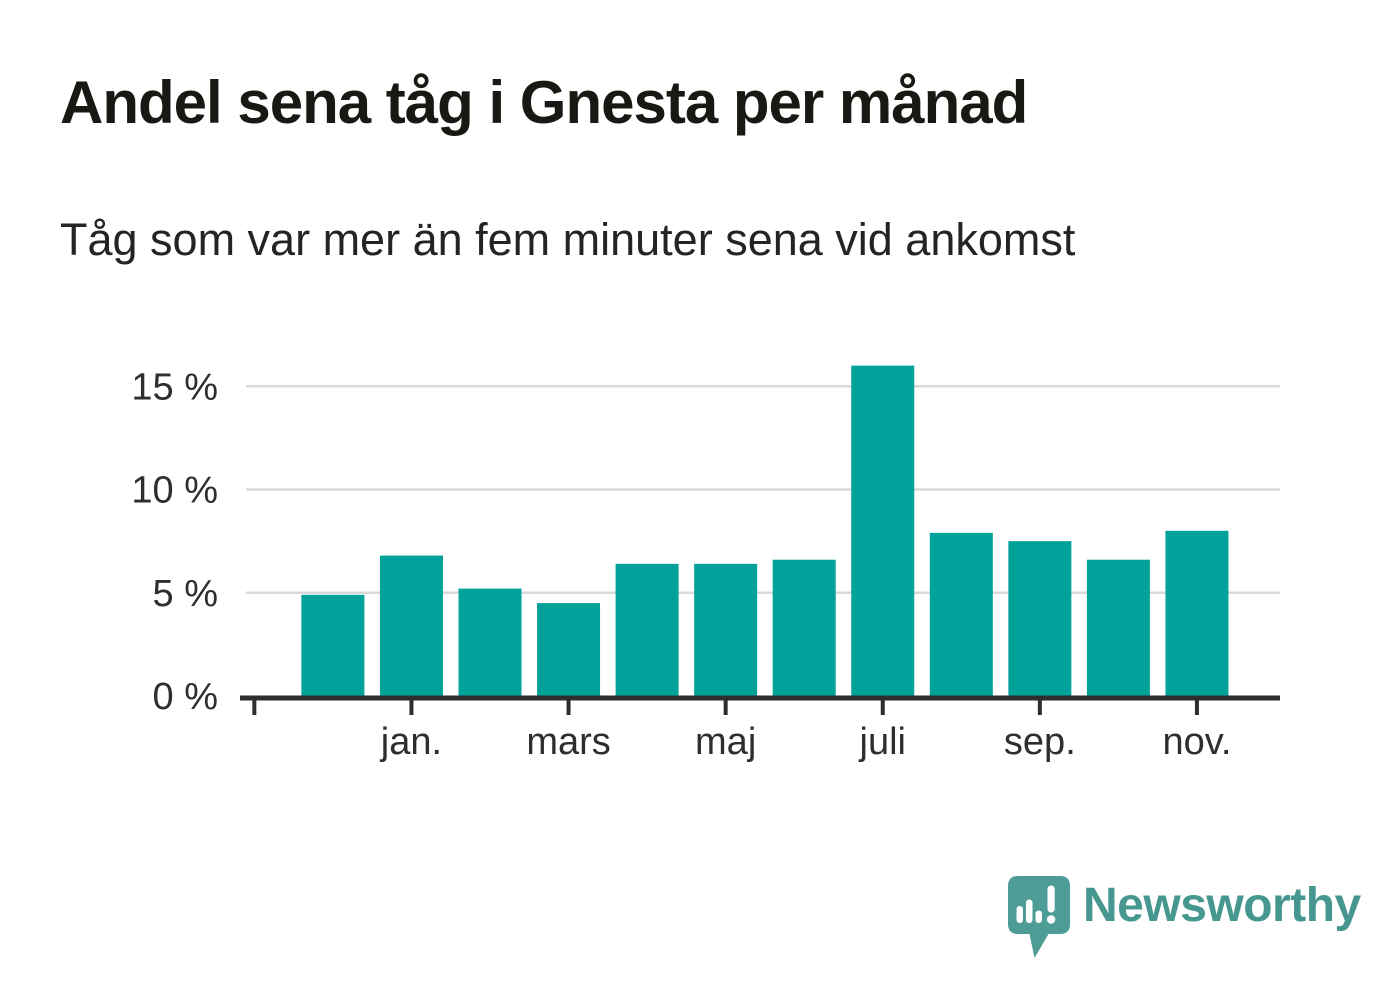 Image resolution: width=1382 pixels, height=999 pixels. Describe the element at coordinates (1051, 919) in the screenshot. I see `logo-exclamation-dot` at that location.